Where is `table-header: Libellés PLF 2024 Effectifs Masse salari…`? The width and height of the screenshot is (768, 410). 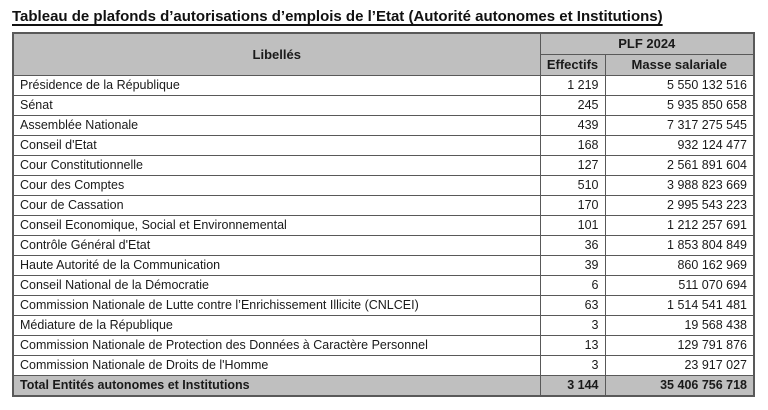
table-header: Libellés PLF 2024 Effectifs Masse salari… is located at coordinates (383, 54).